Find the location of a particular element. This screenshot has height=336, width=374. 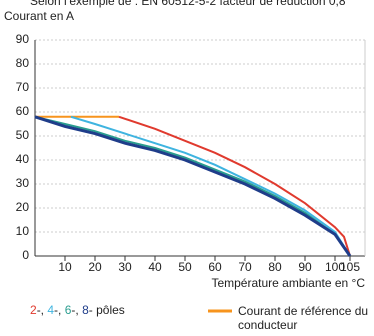

x-tick-label: 10 is located at coordinates (65, 267).